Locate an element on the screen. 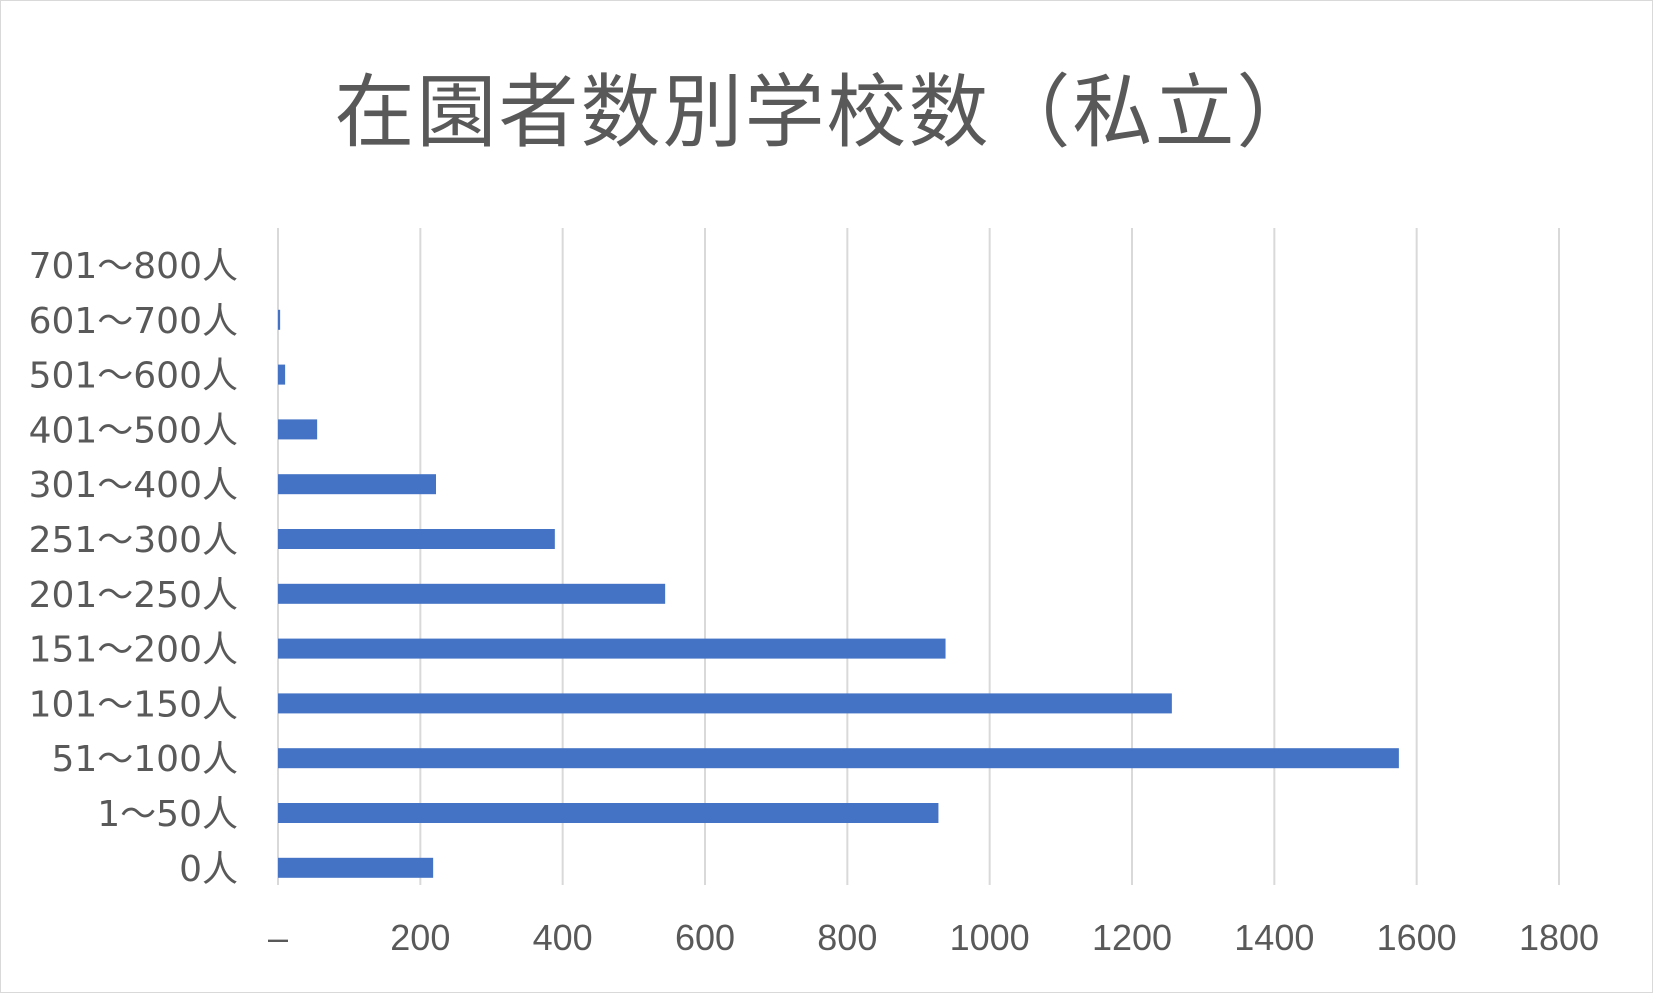 This screenshot has height=993, width=1653. category-label: 401〜500人 is located at coordinates (133, 430).